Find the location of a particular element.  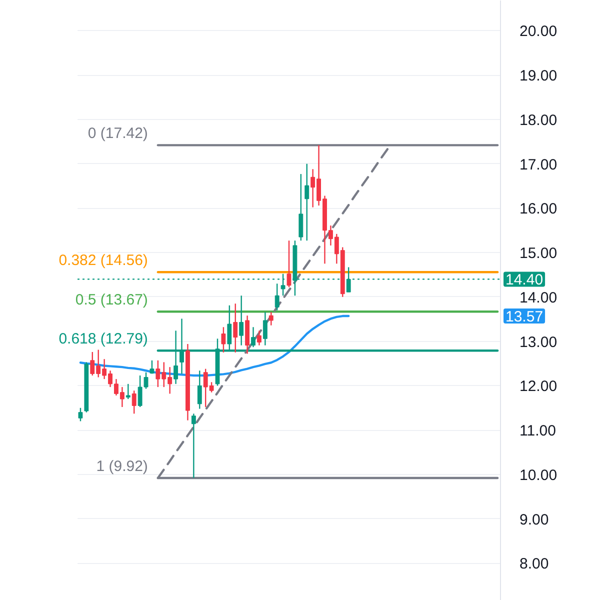

y-tick-label: 20.00 is located at coordinates (539, 31).